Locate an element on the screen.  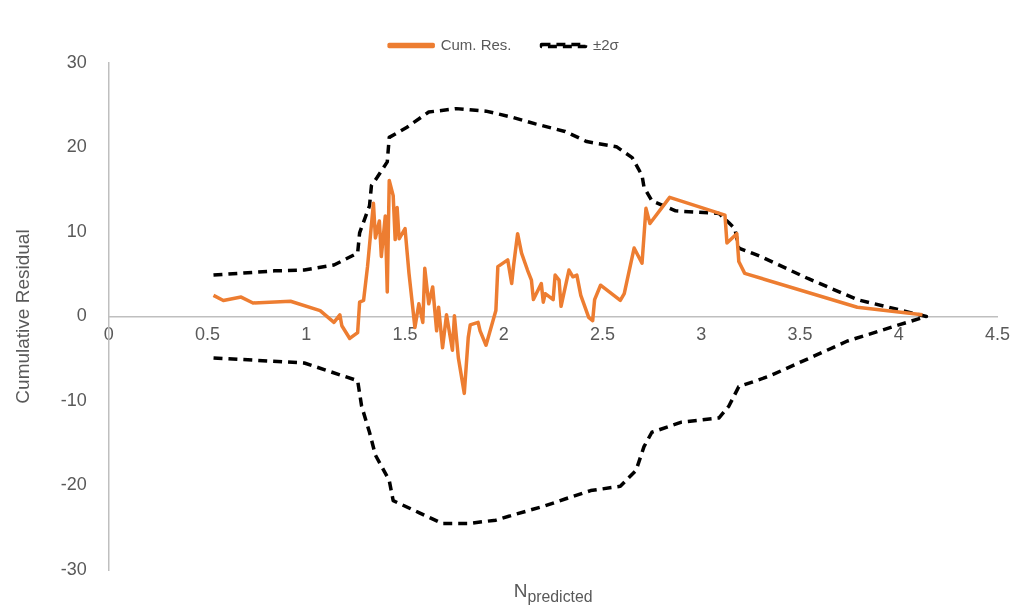
x-tick-label: 2 is located at coordinates (503, 334).